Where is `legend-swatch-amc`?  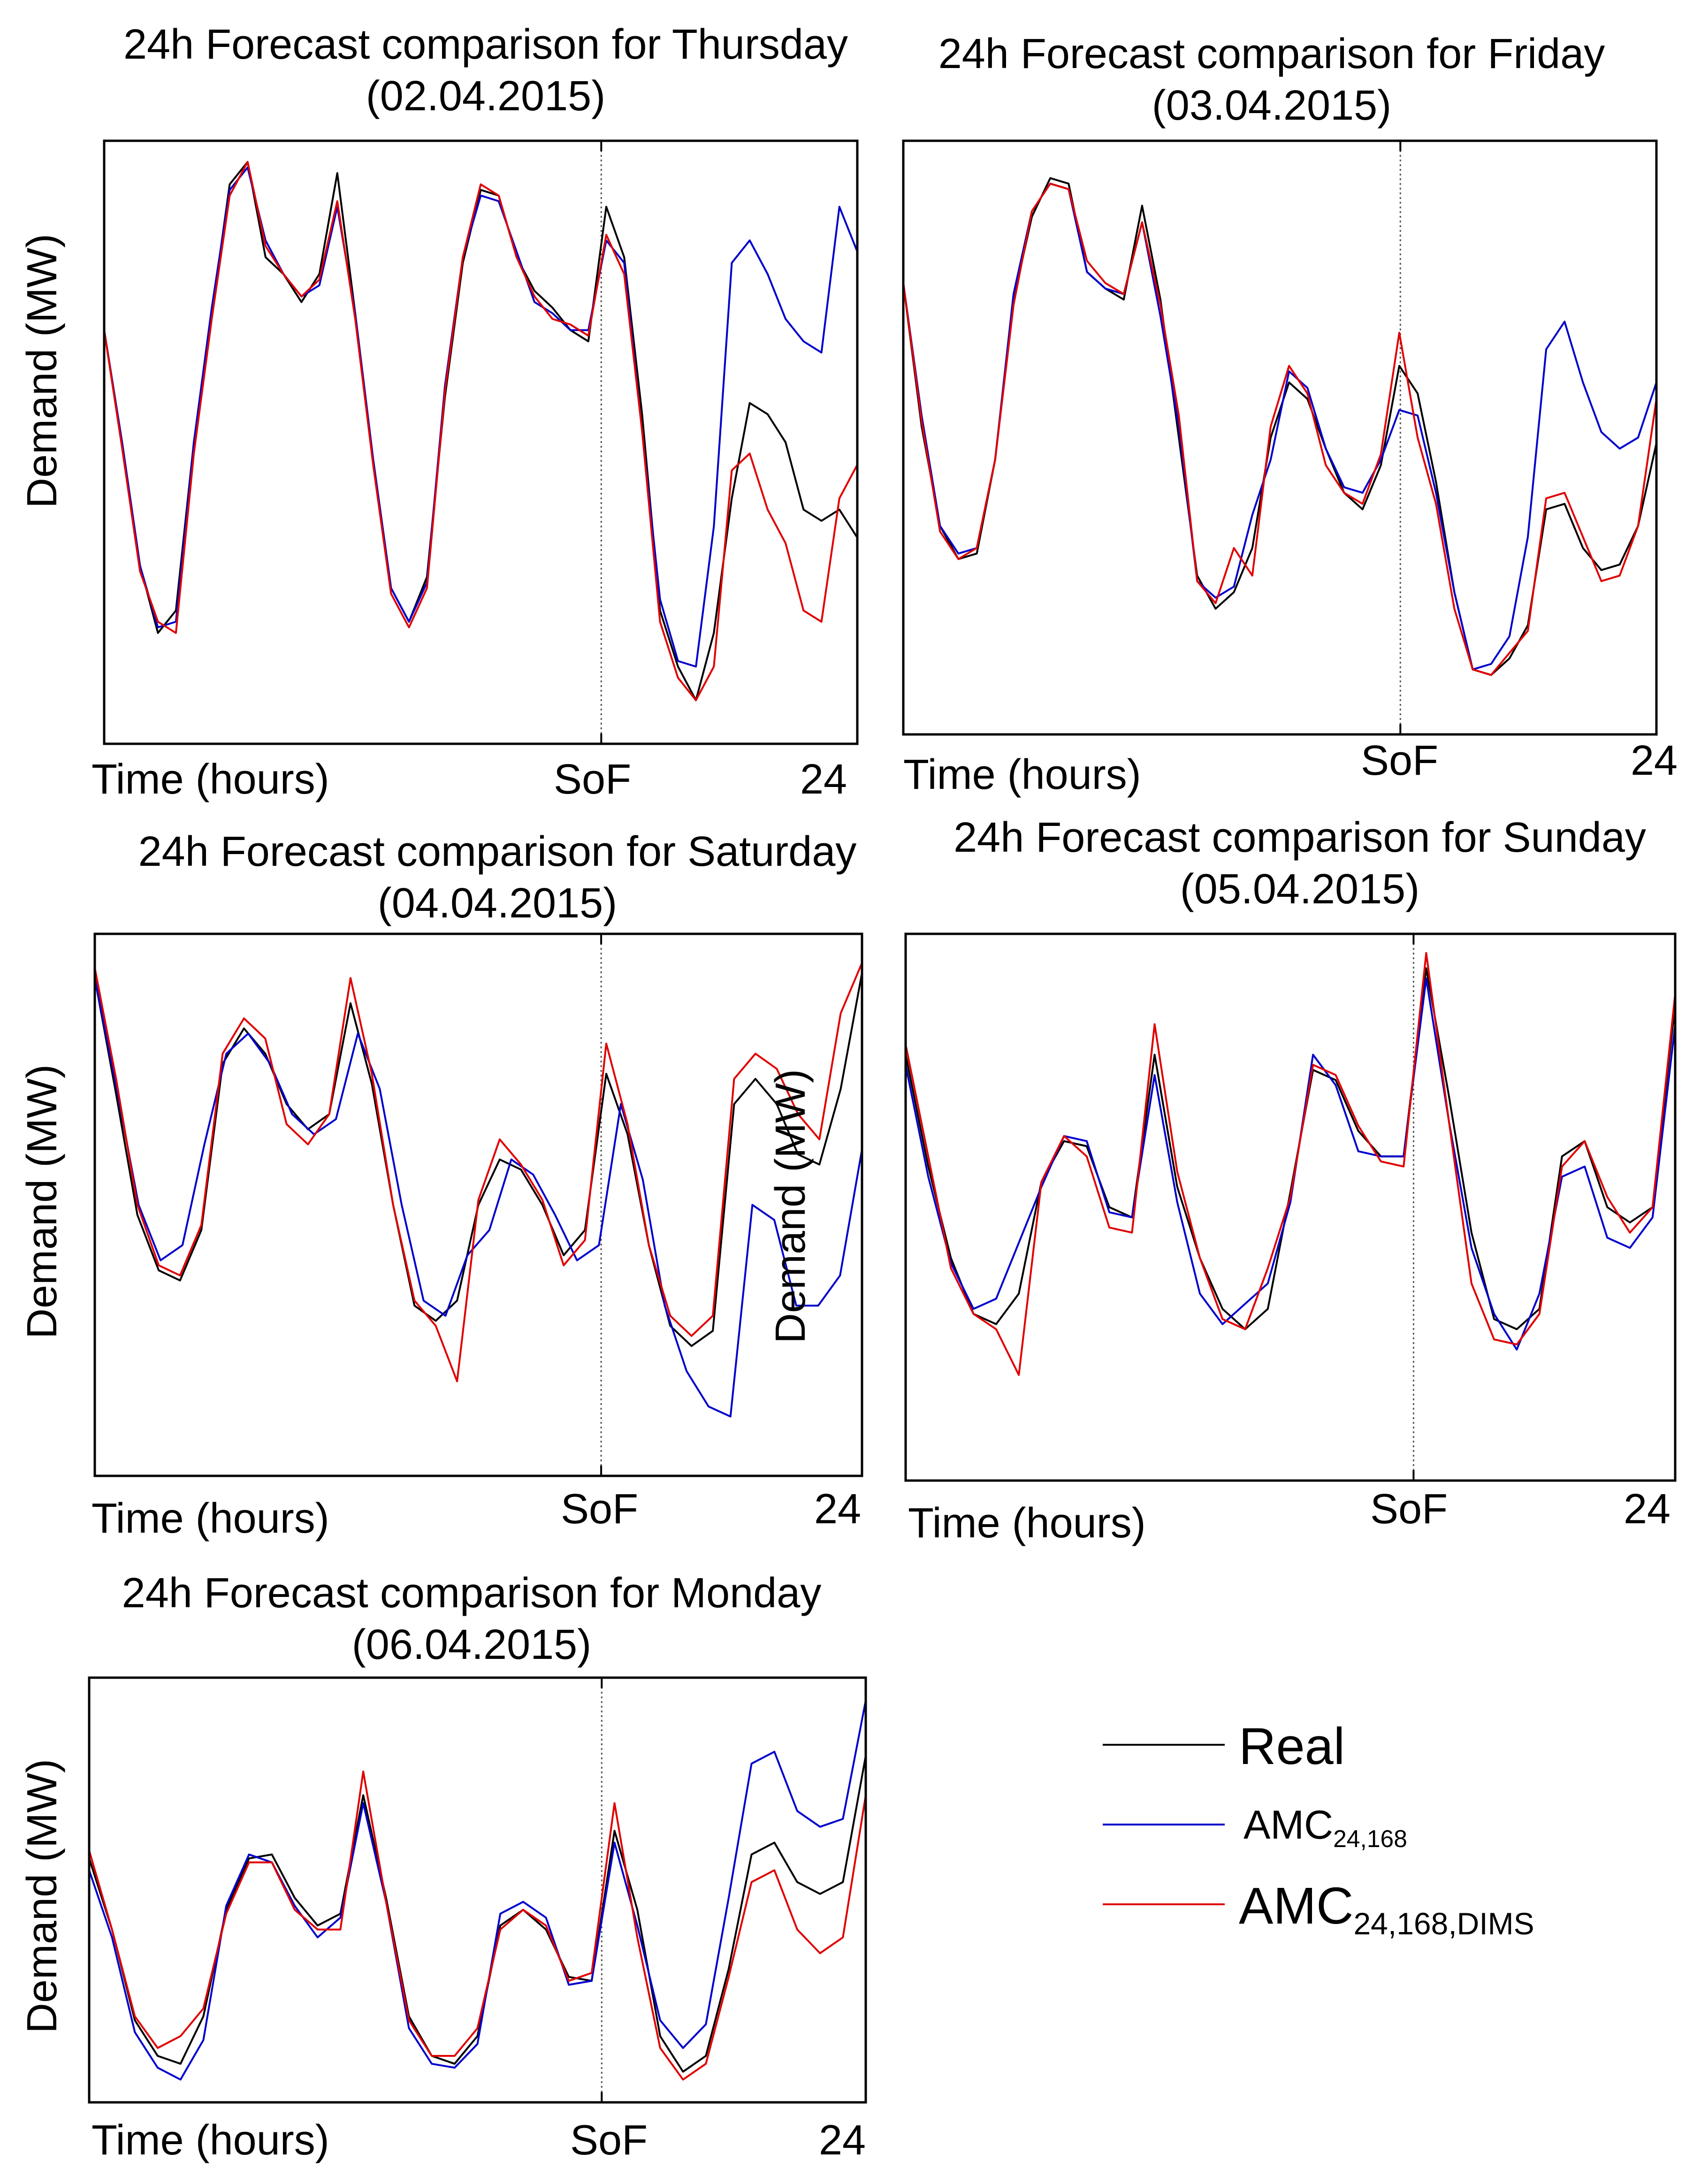 legend-swatch-amc is located at coordinates (1164, 1824).